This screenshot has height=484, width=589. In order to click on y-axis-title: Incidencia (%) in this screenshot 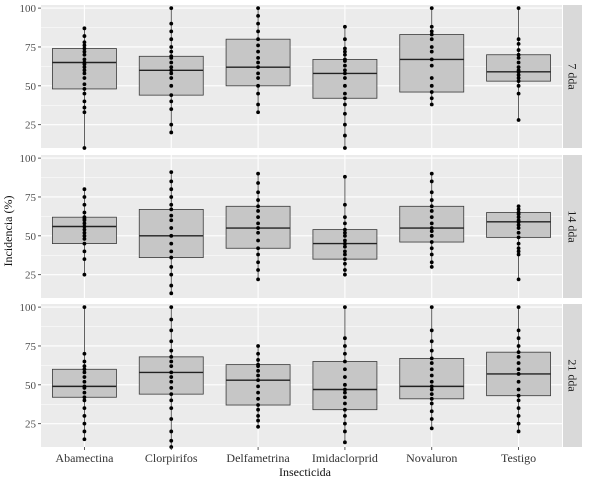, I will do `click(8, 231)`.